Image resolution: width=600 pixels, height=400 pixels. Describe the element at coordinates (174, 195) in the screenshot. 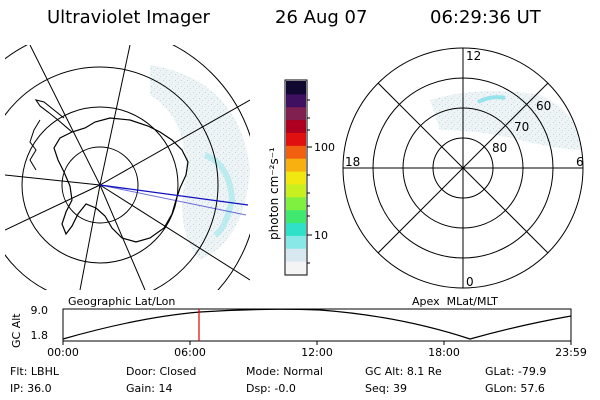

I see `sub-satellite-meridian` at that location.